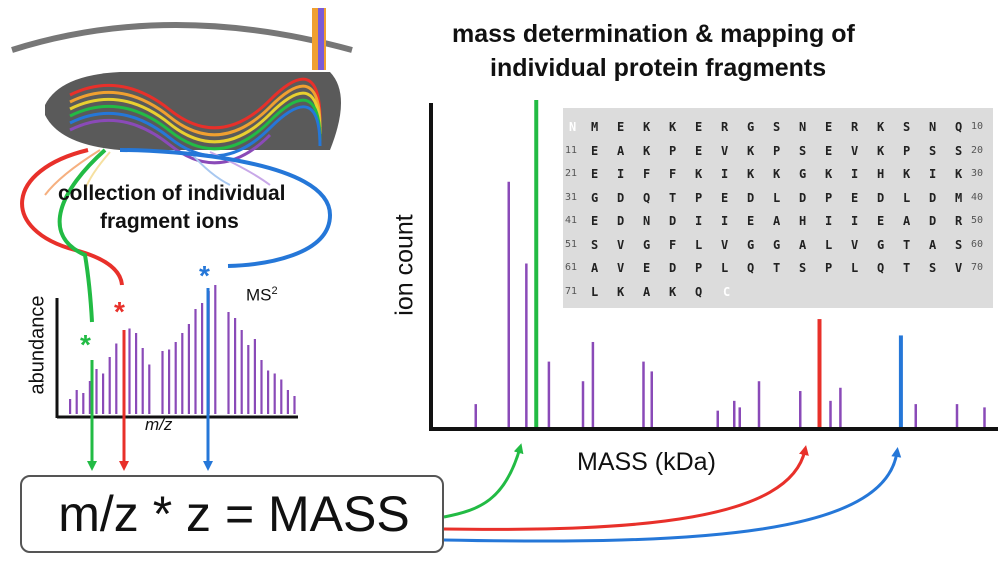 The image size is (998, 566). Describe the element at coordinates (85, 344) in the screenshot. I see `green-star: *` at that location.